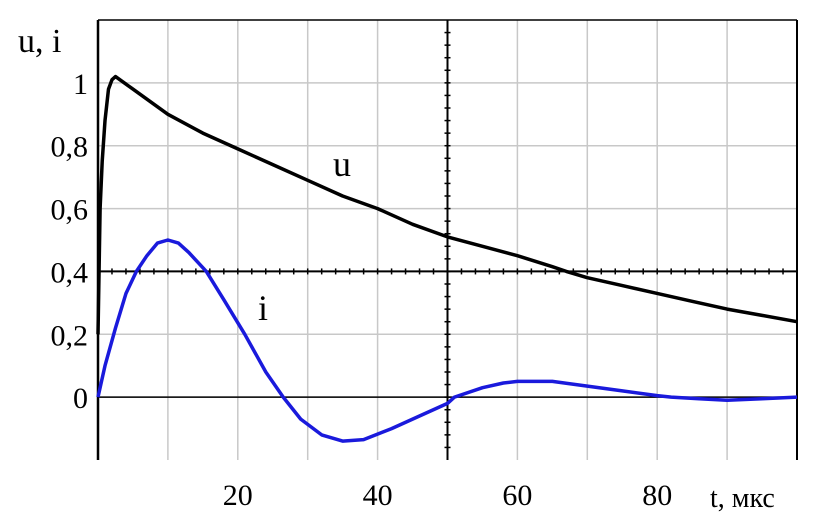 The image size is (826, 520). What do you see at coordinates (657, 495) in the screenshot?
I see `x-tick-label: 80` at bounding box center [657, 495].